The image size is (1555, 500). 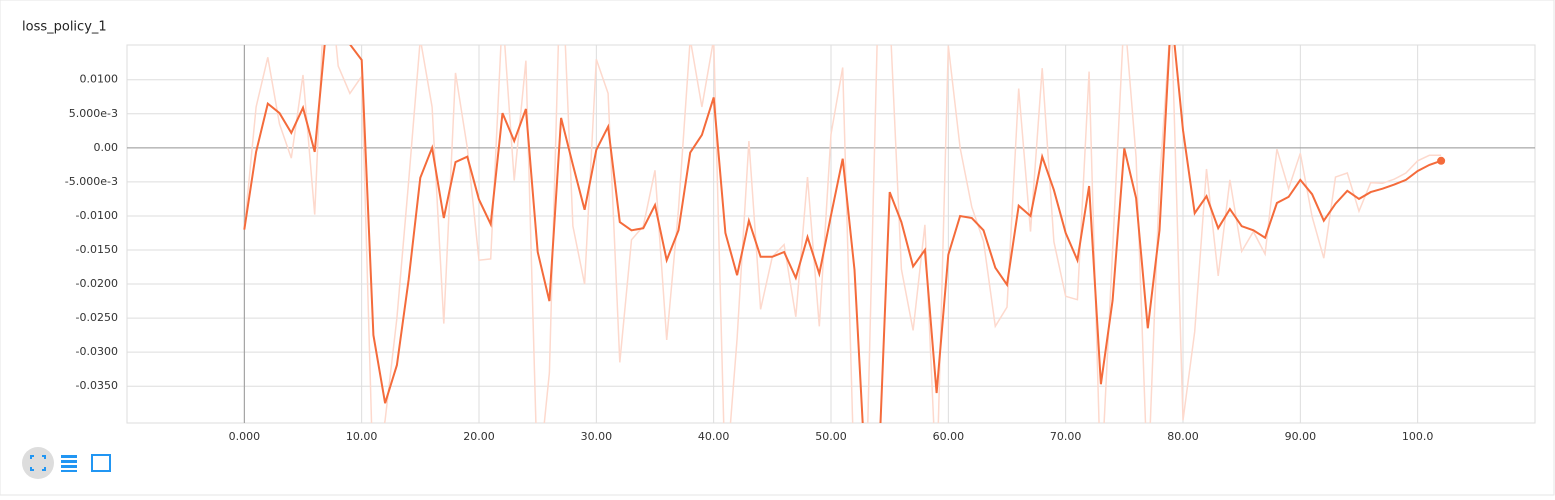 I want to click on x-tick-label: 20.00, so click(x=479, y=436).